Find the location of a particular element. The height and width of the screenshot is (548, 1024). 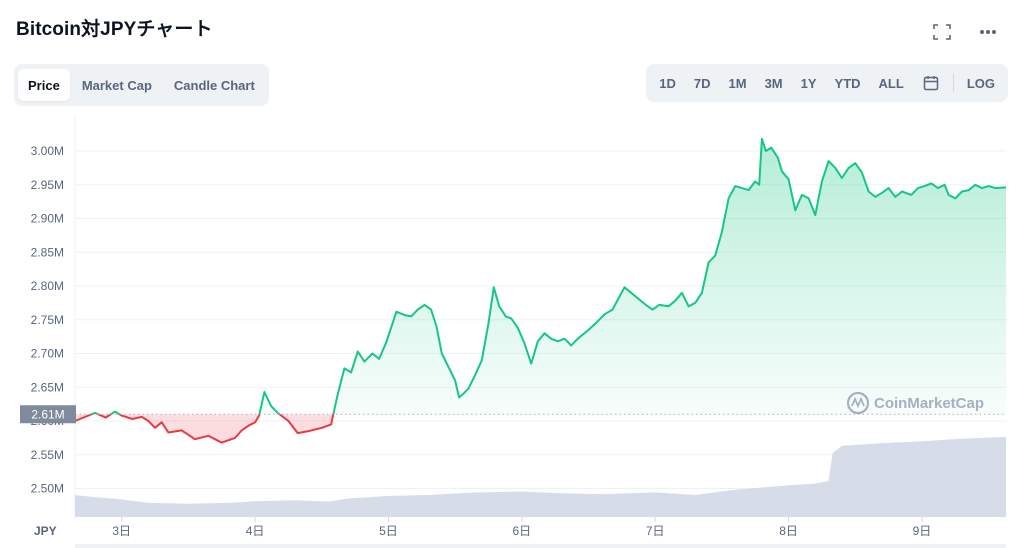

y-tick-label: 2.85M is located at coordinates (47, 252).